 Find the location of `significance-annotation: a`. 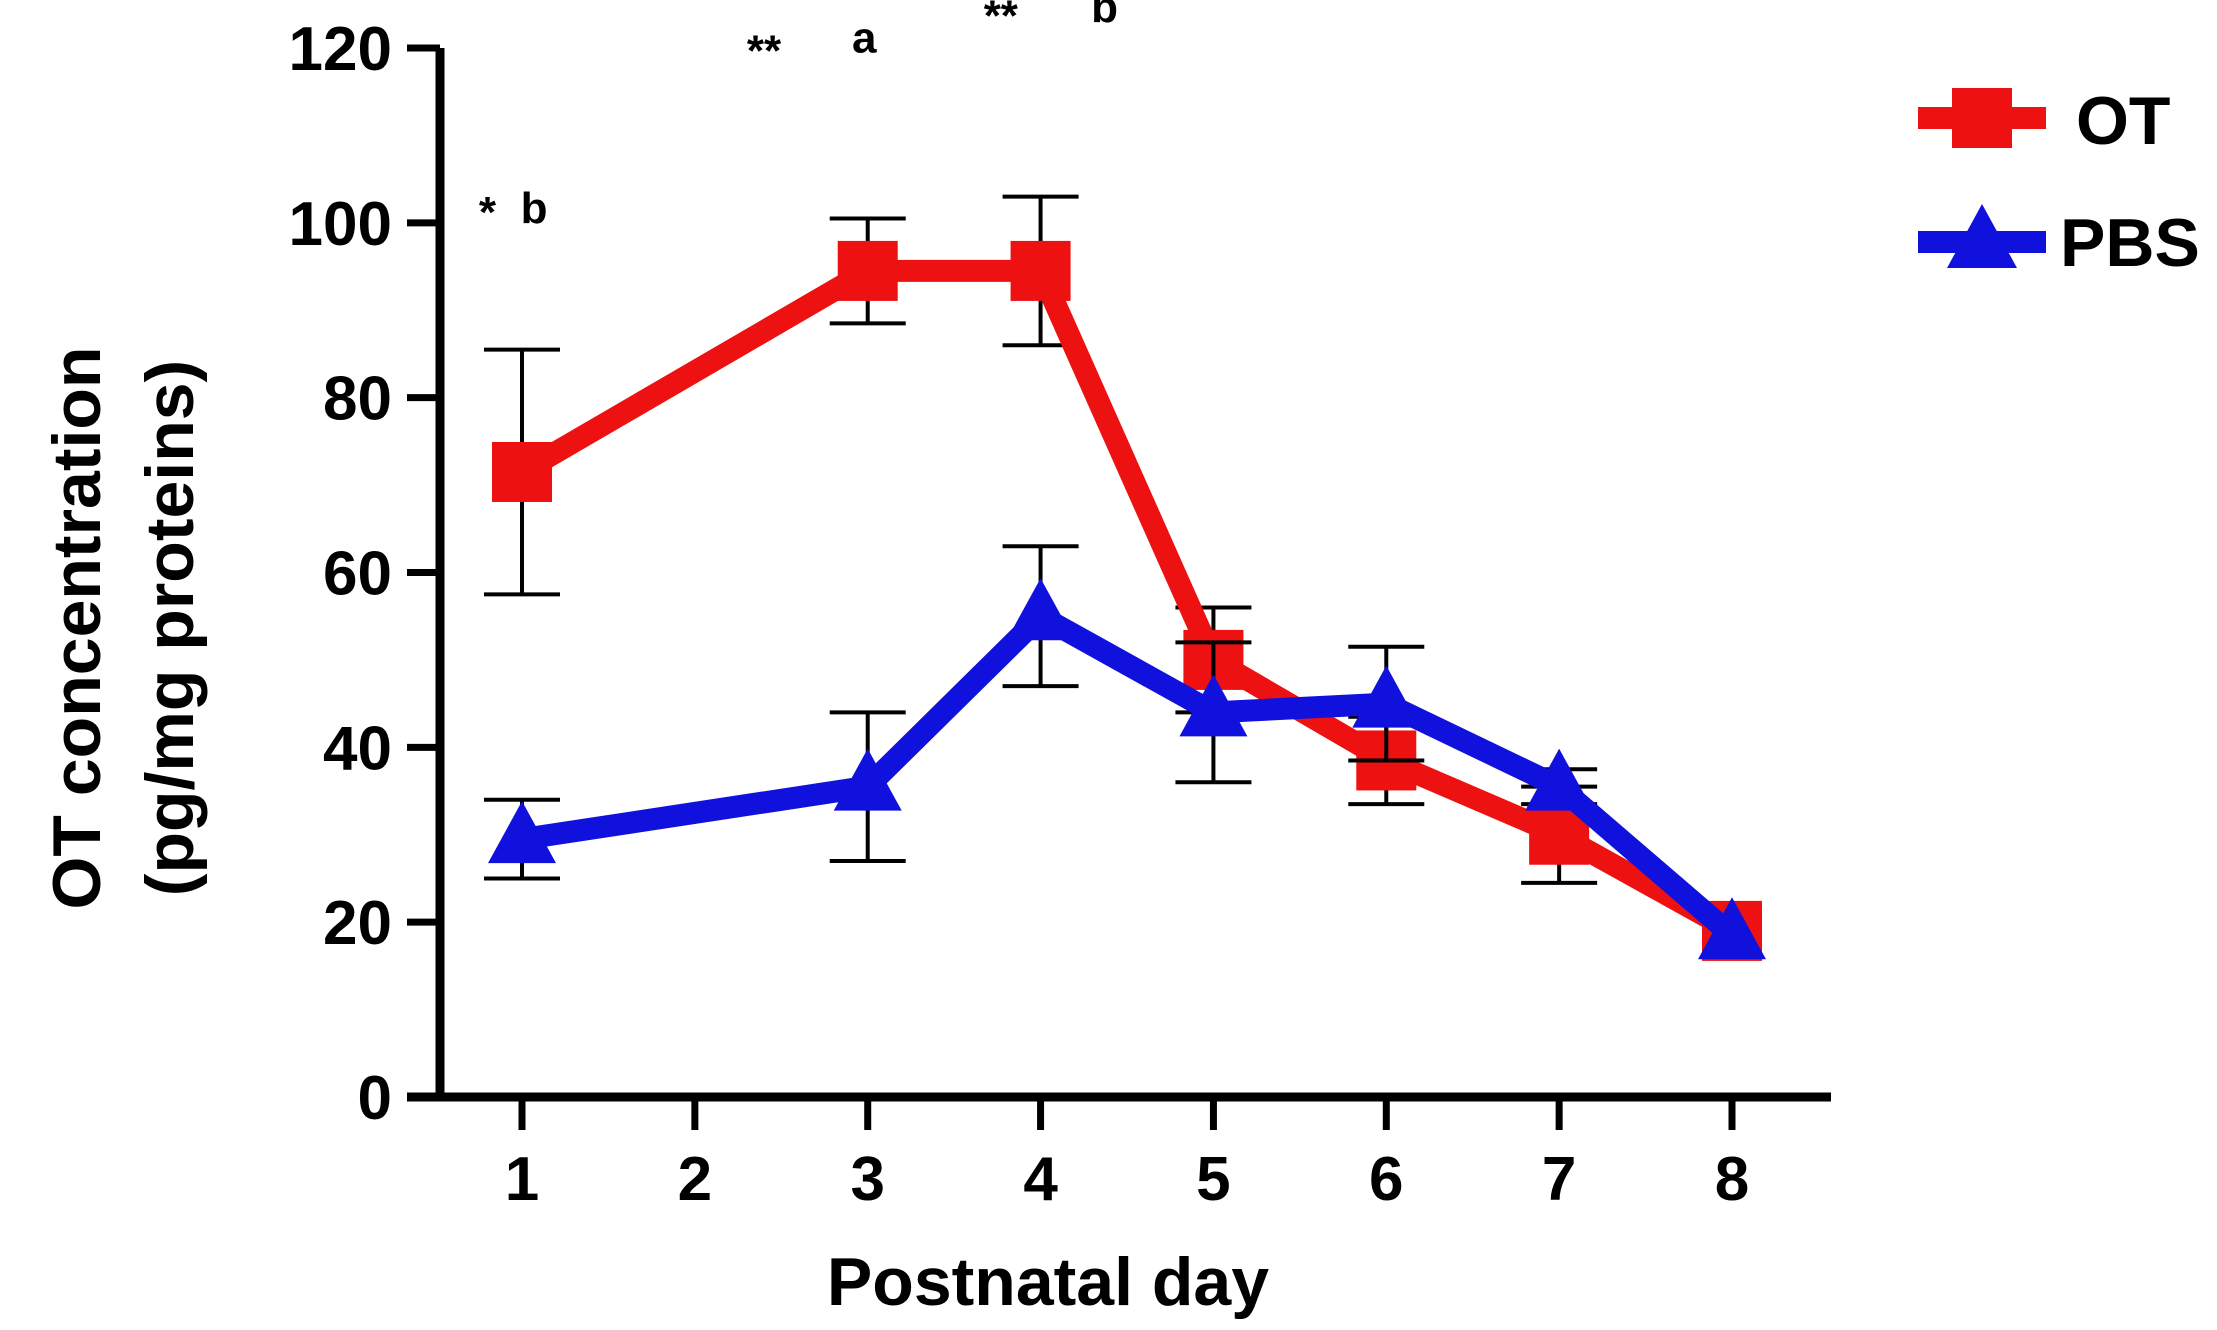

significance-annotation: a is located at coordinates (864, 37).